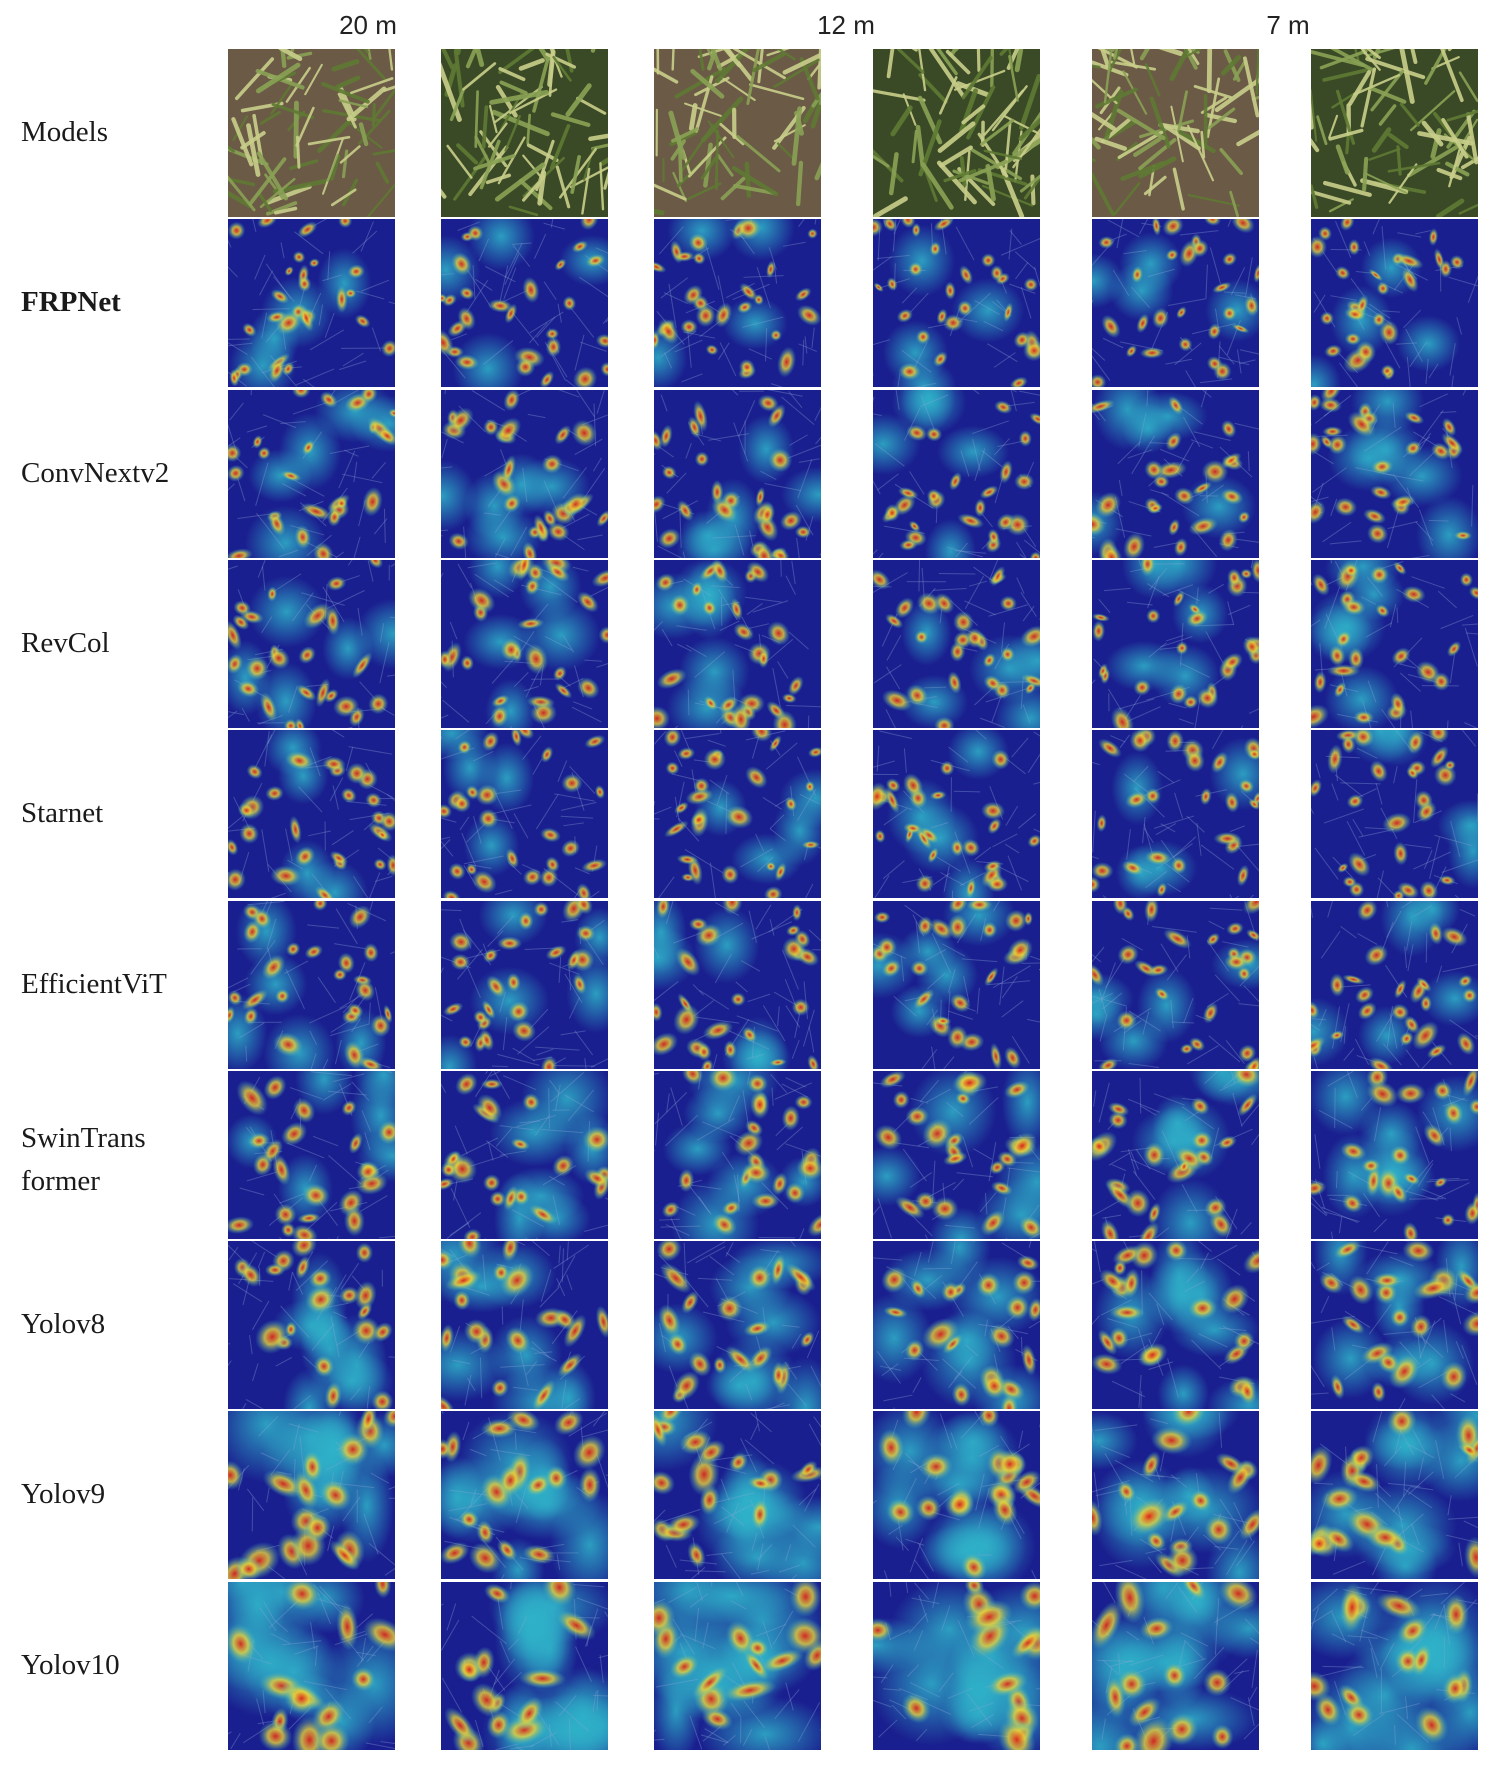  I want to click on row-label-text: EfficientViT, so click(94, 984).